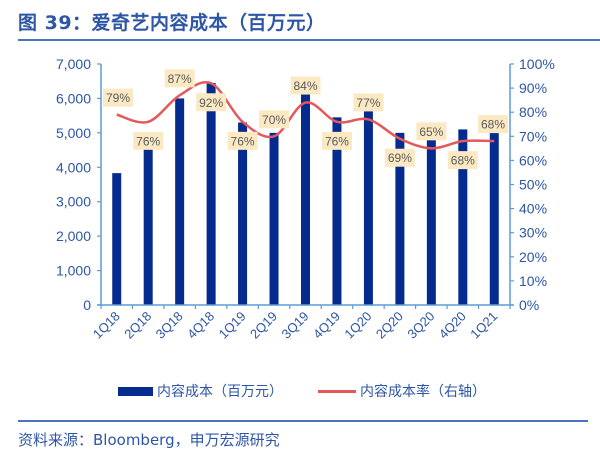 Image resolution: width=600 pixels, height=460 pixels. I want to click on x-tick-label: 4Q18, so click(200, 325).